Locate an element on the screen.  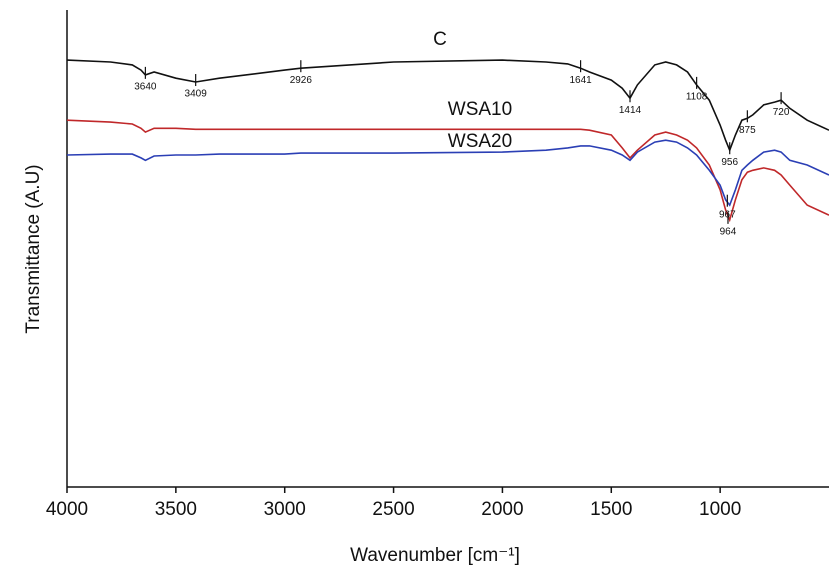
x-axis-label: Wavenumber [cm⁻¹] is located at coordinates (435, 555).